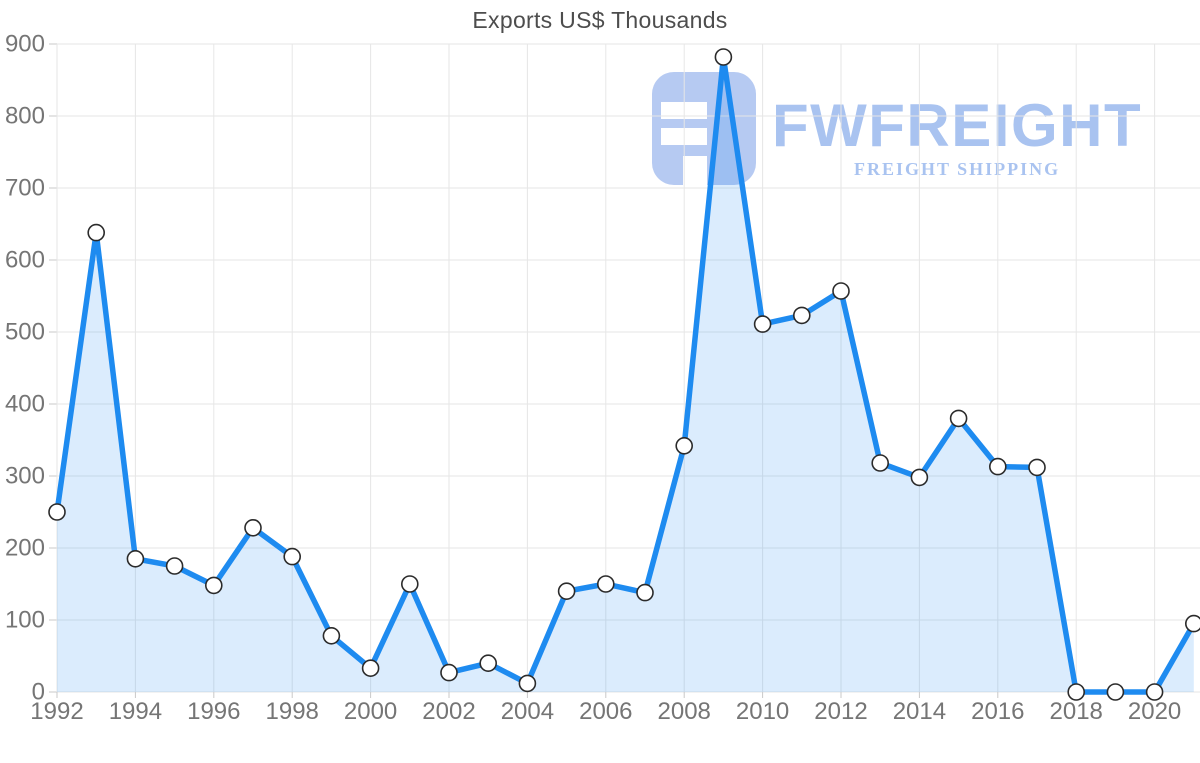 Image resolution: width=1200 pixels, height=763 pixels. Describe the element at coordinates (25, 548) in the screenshot. I see `y-tick-label: 200` at that location.